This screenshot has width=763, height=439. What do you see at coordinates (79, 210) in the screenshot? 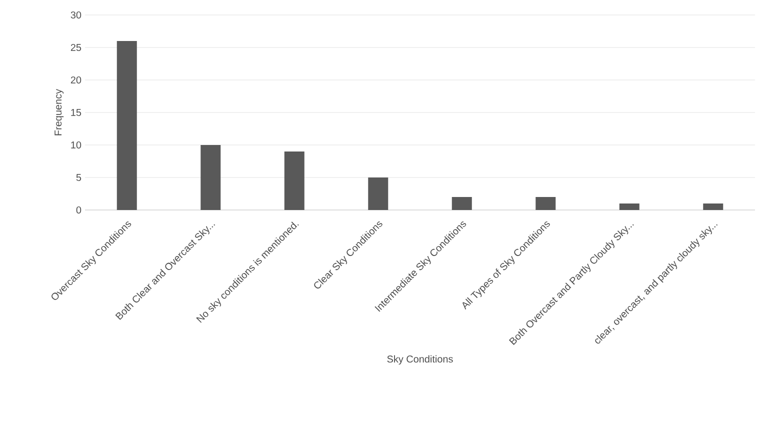
I see `y-tick-label: 0` at bounding box center [79, 210].